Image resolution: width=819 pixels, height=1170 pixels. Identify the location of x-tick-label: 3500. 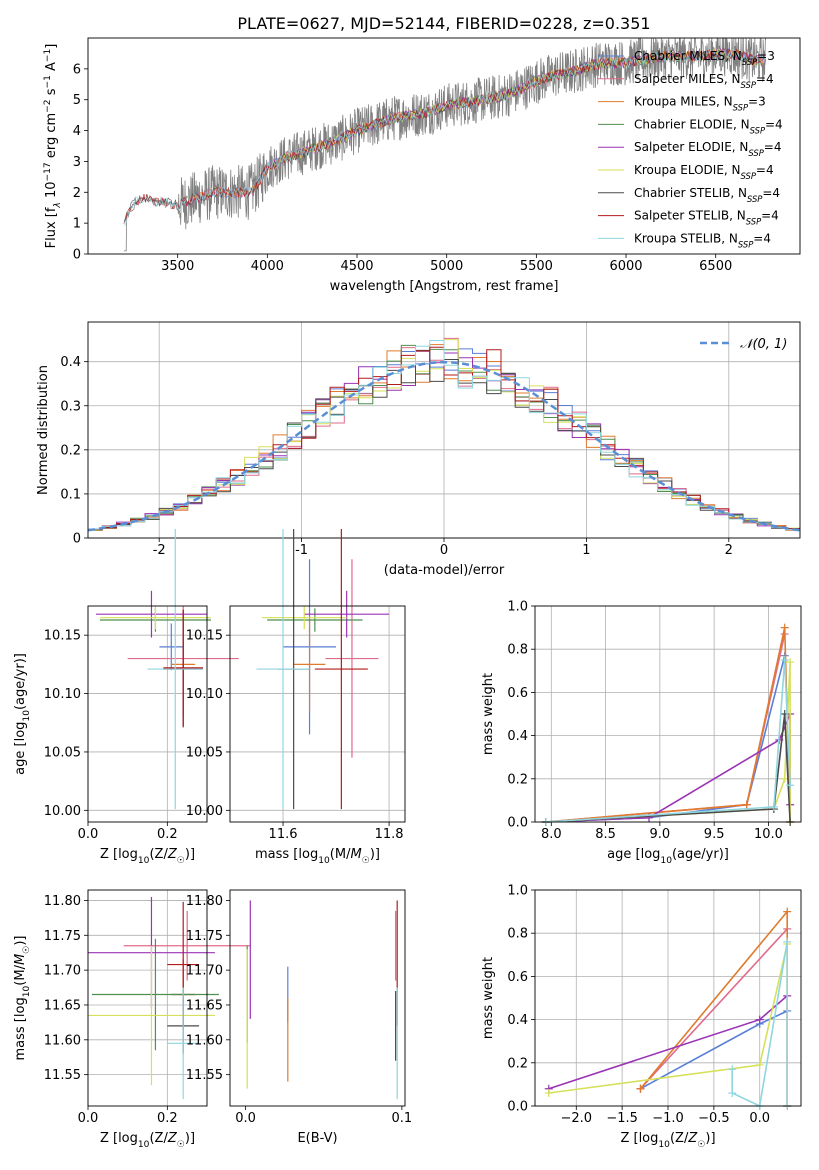
(177, 266).